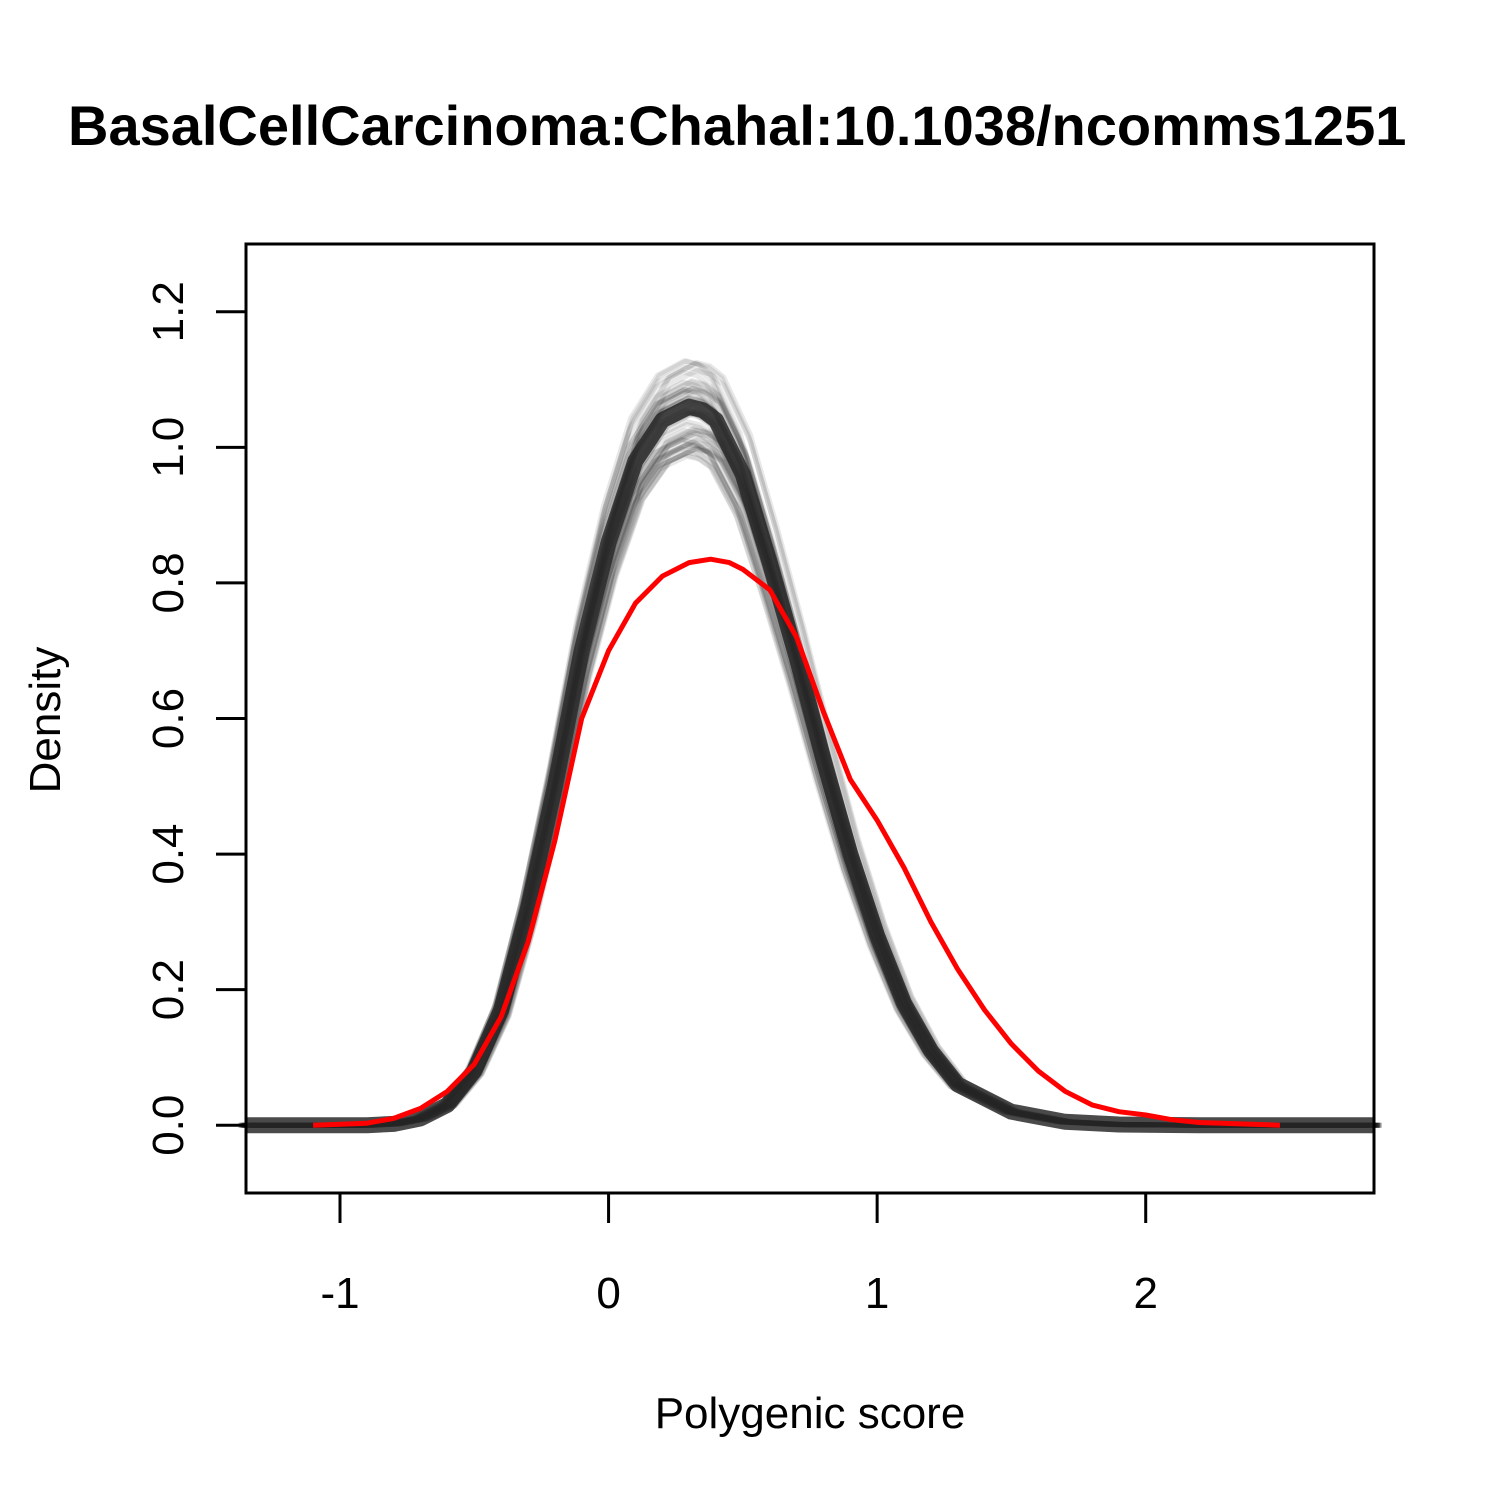 The height and width of the screenshot is (1500, 1500). I want to click on x-tick-label: -1, so click(339, 1293).